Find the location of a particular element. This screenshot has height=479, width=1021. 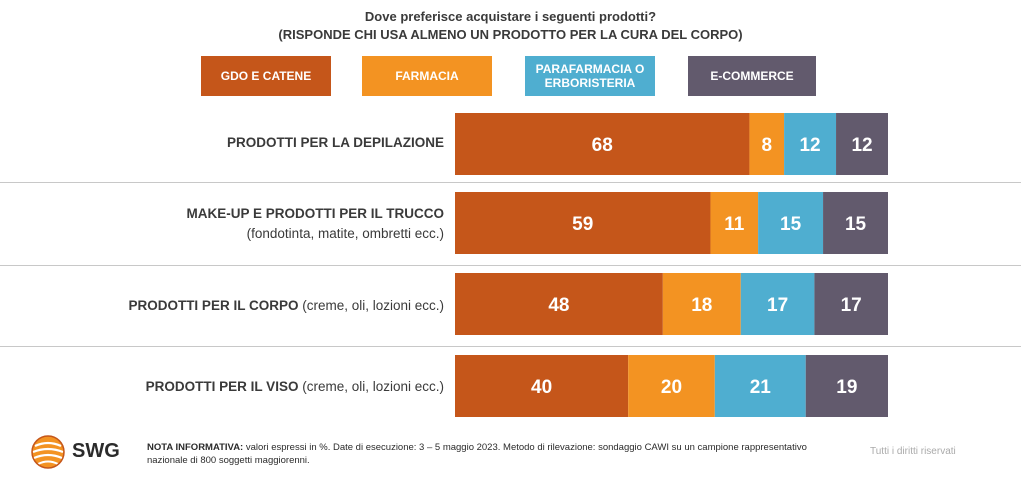

data-label-parafarmacia-row-4: 21 is located at coordinates (761, 387).